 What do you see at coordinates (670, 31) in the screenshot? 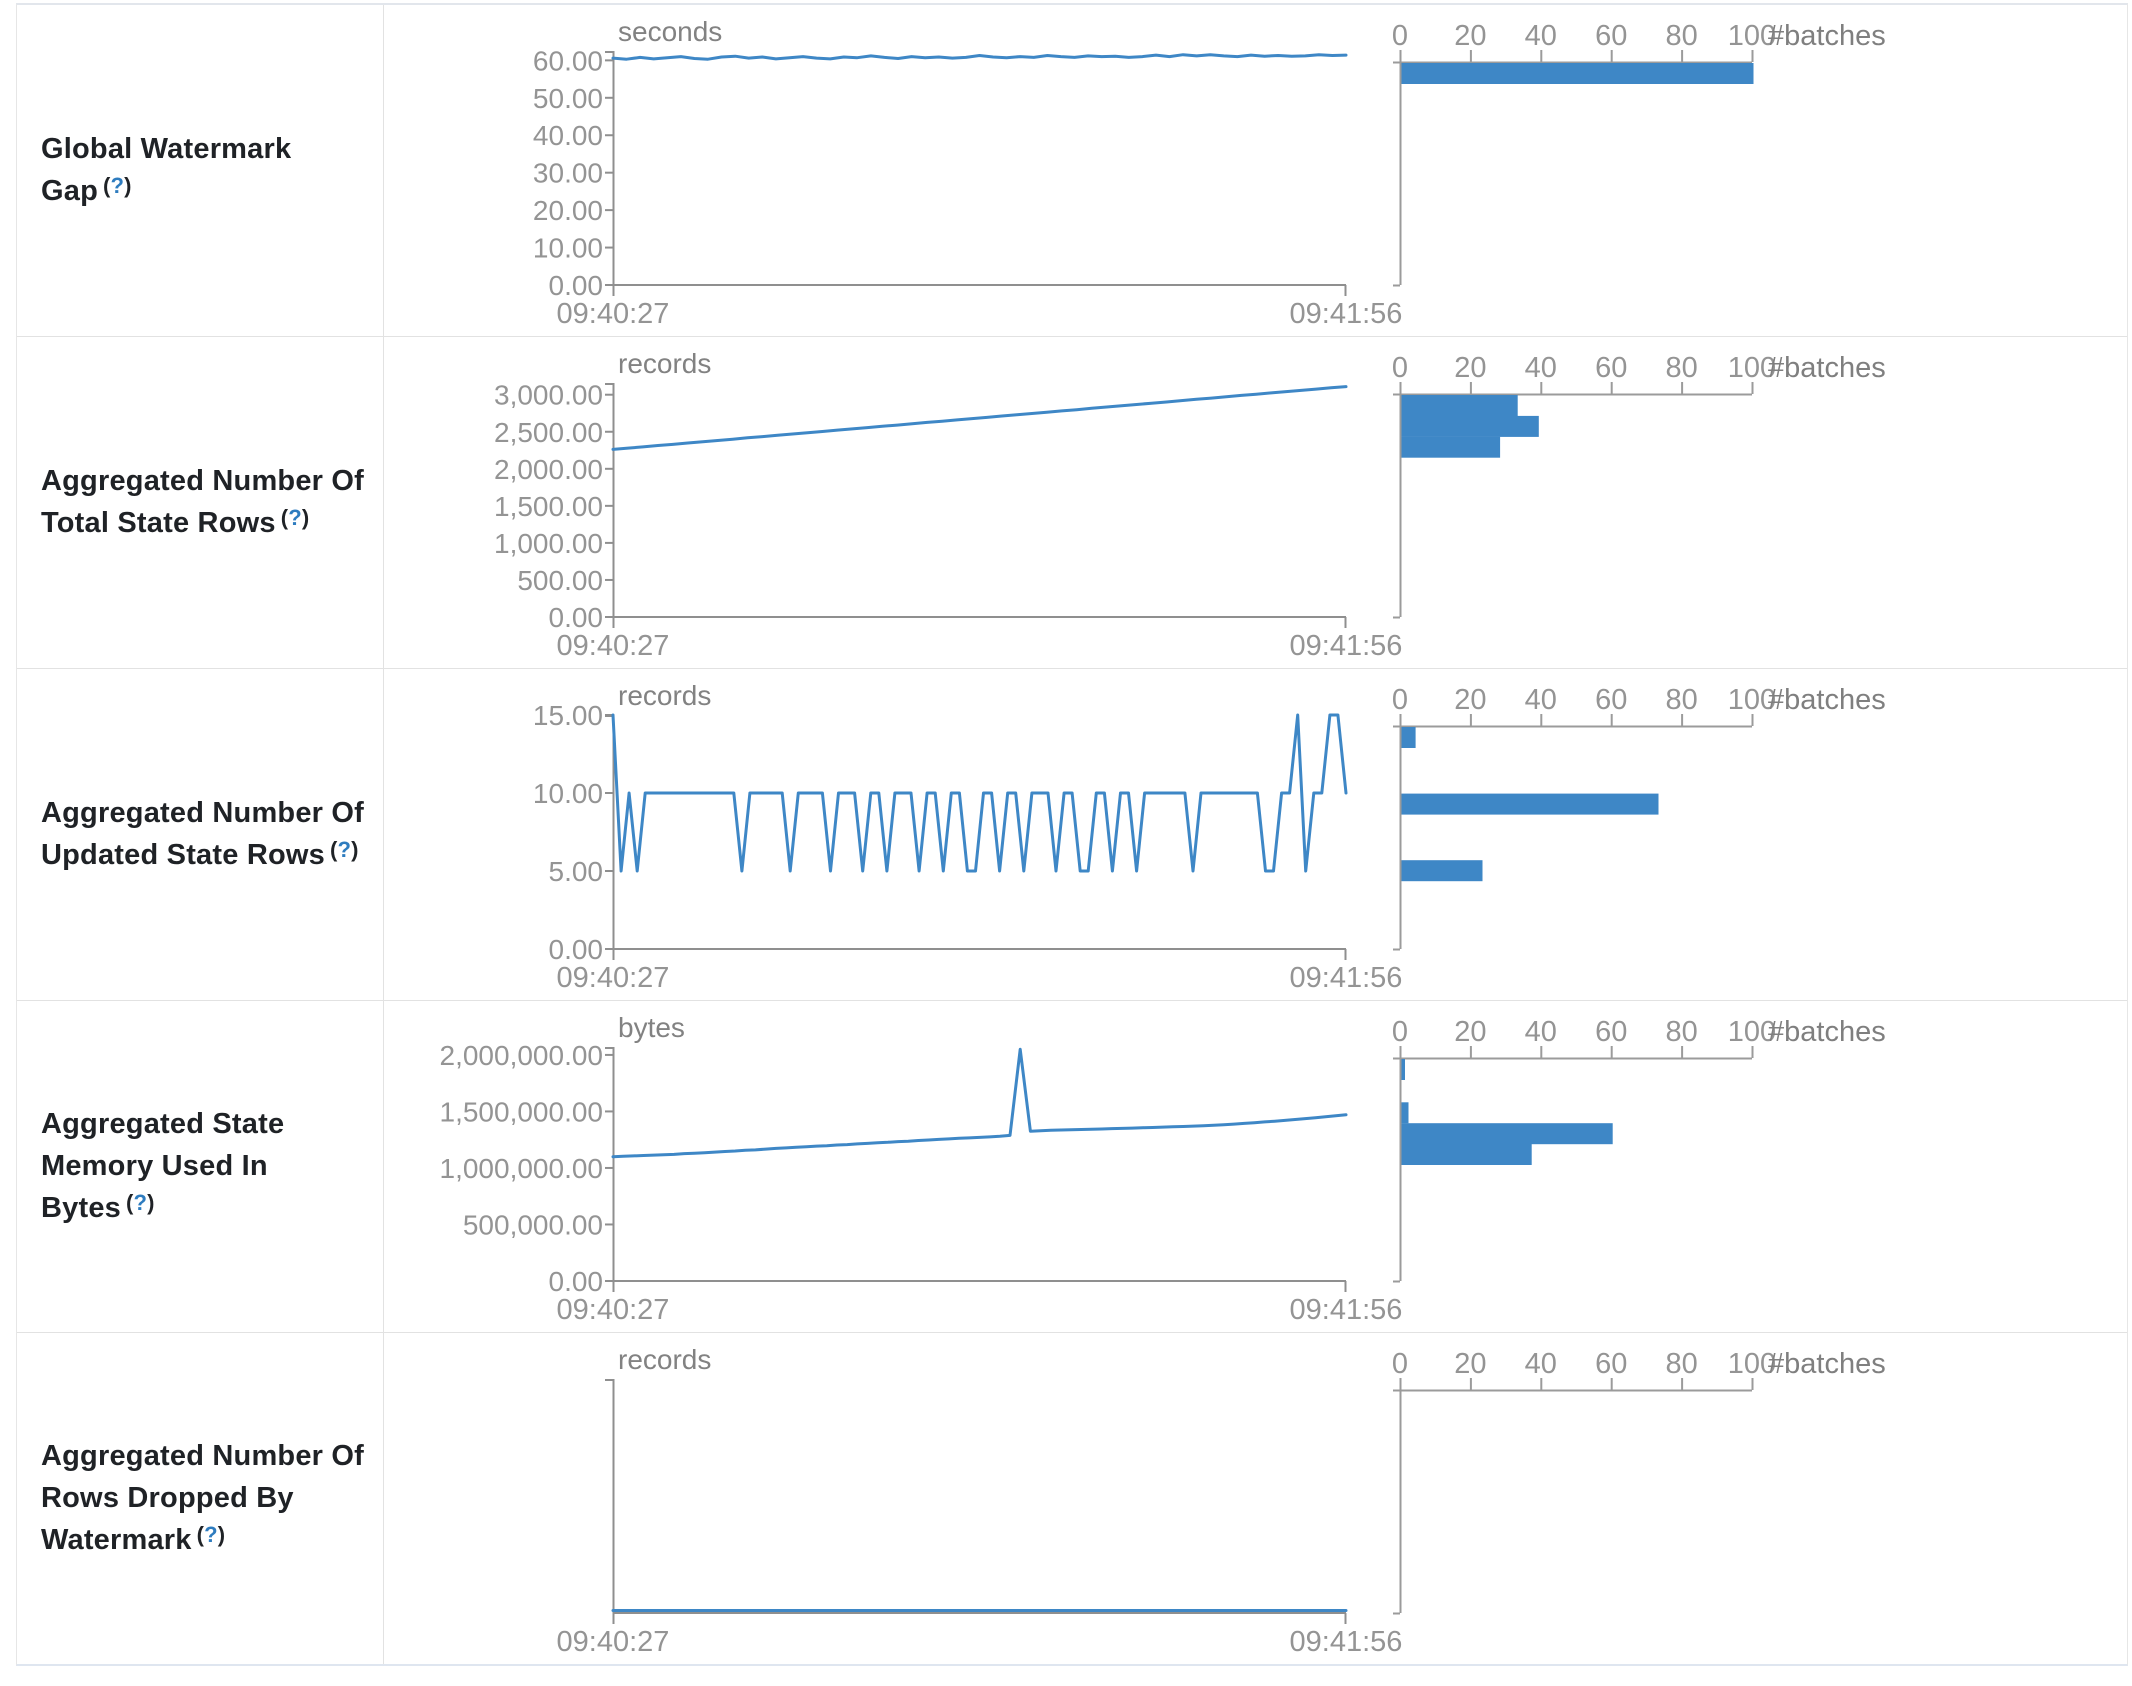
I see `unit-label: seconds` at bounding box center [670, 31].